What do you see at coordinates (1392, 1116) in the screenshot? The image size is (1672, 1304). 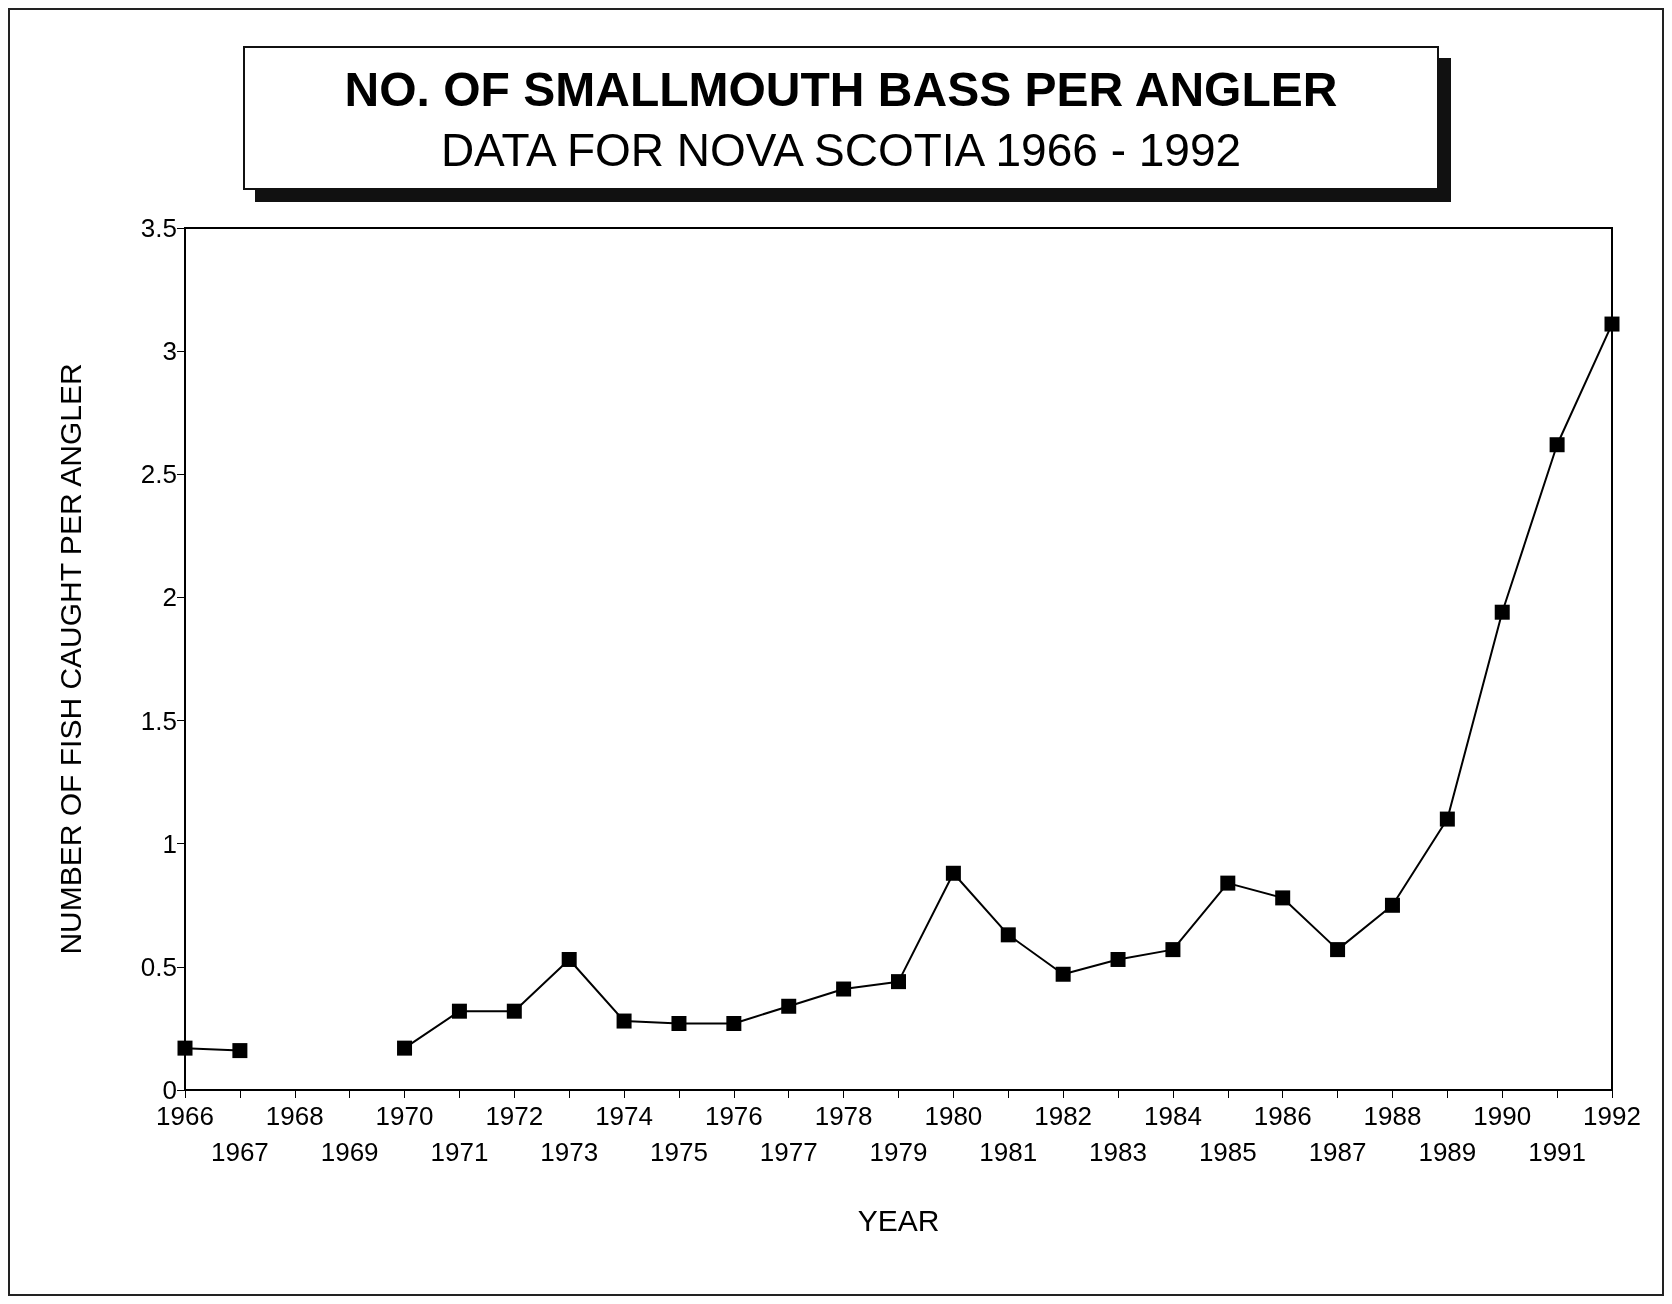 I see `x-tick-label: 1988` at bounding box center [1392, 1116].